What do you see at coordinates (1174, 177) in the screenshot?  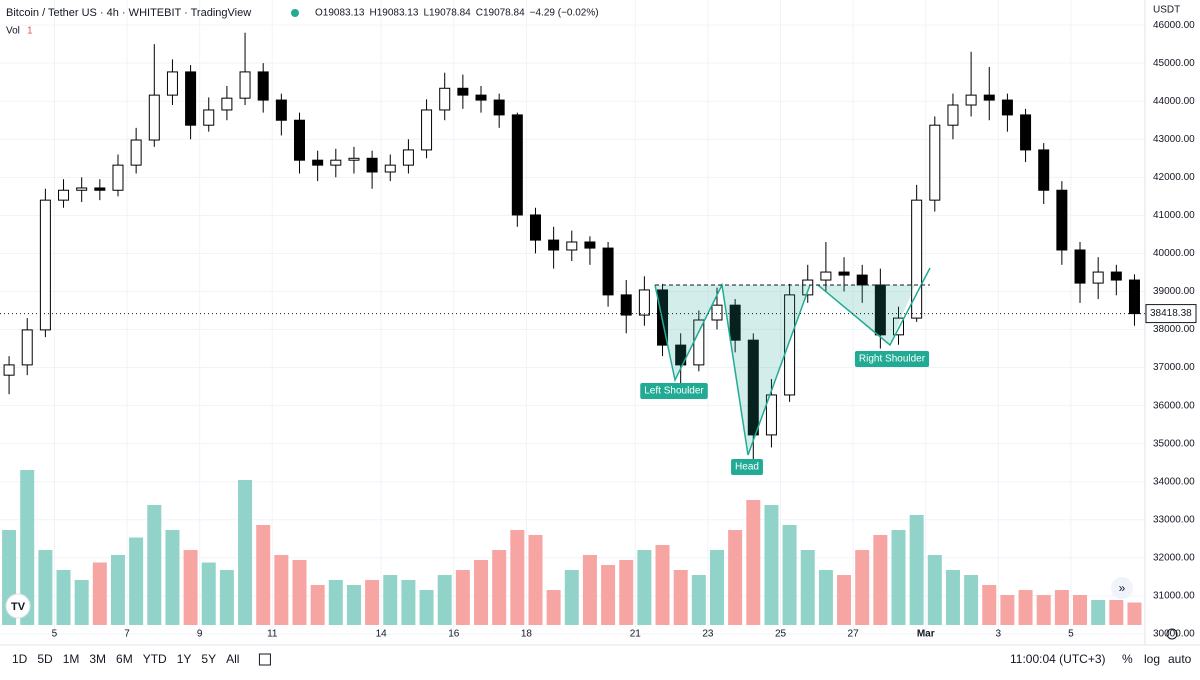 I see `y-tick-label: 42000.00` at bounding box center [1174, 177].